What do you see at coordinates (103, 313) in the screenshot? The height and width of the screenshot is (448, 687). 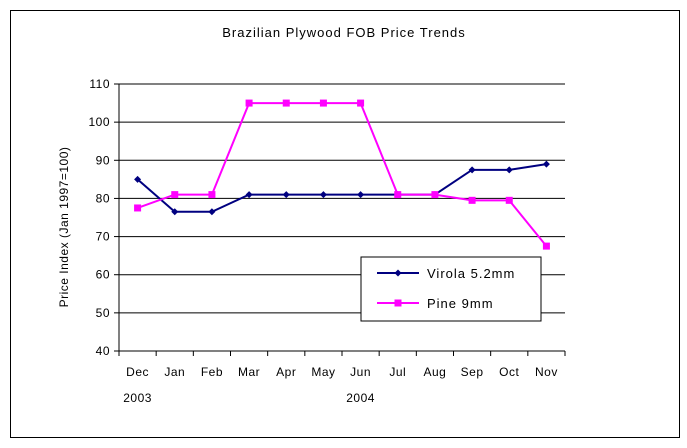 I see `y-tick-label-50: 50` at bounding box center [103, 313].